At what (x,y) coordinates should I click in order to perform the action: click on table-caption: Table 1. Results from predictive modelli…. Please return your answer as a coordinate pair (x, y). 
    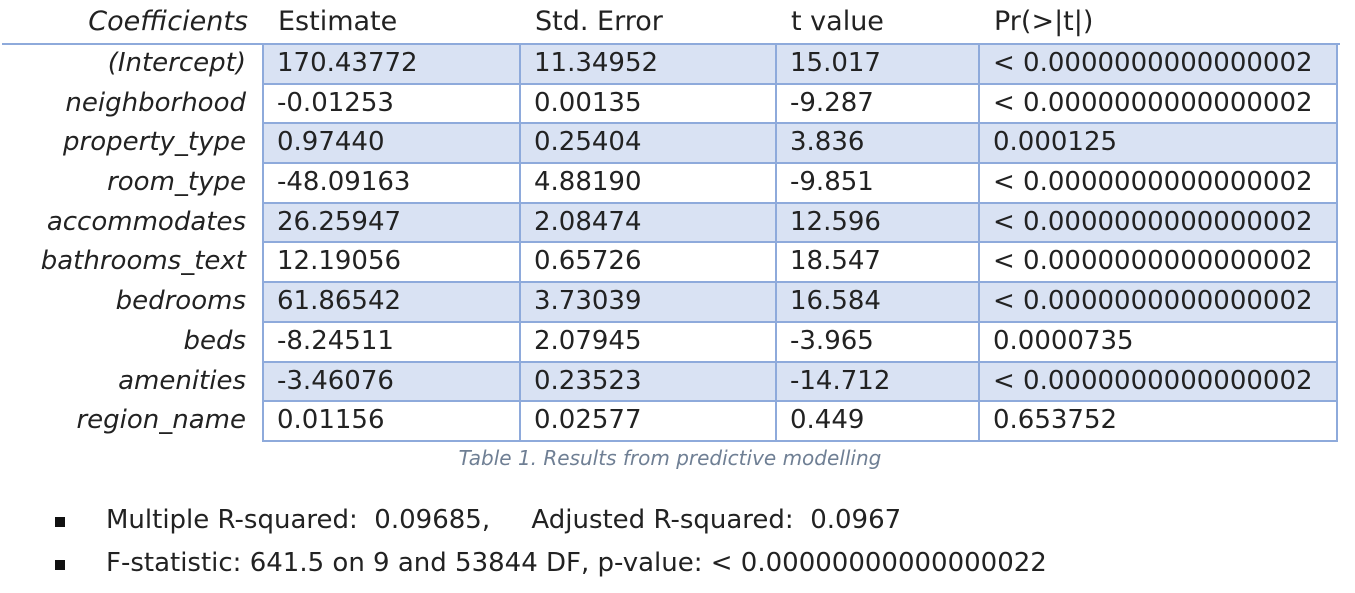
    Looking at the image, I should click on (670, 458).